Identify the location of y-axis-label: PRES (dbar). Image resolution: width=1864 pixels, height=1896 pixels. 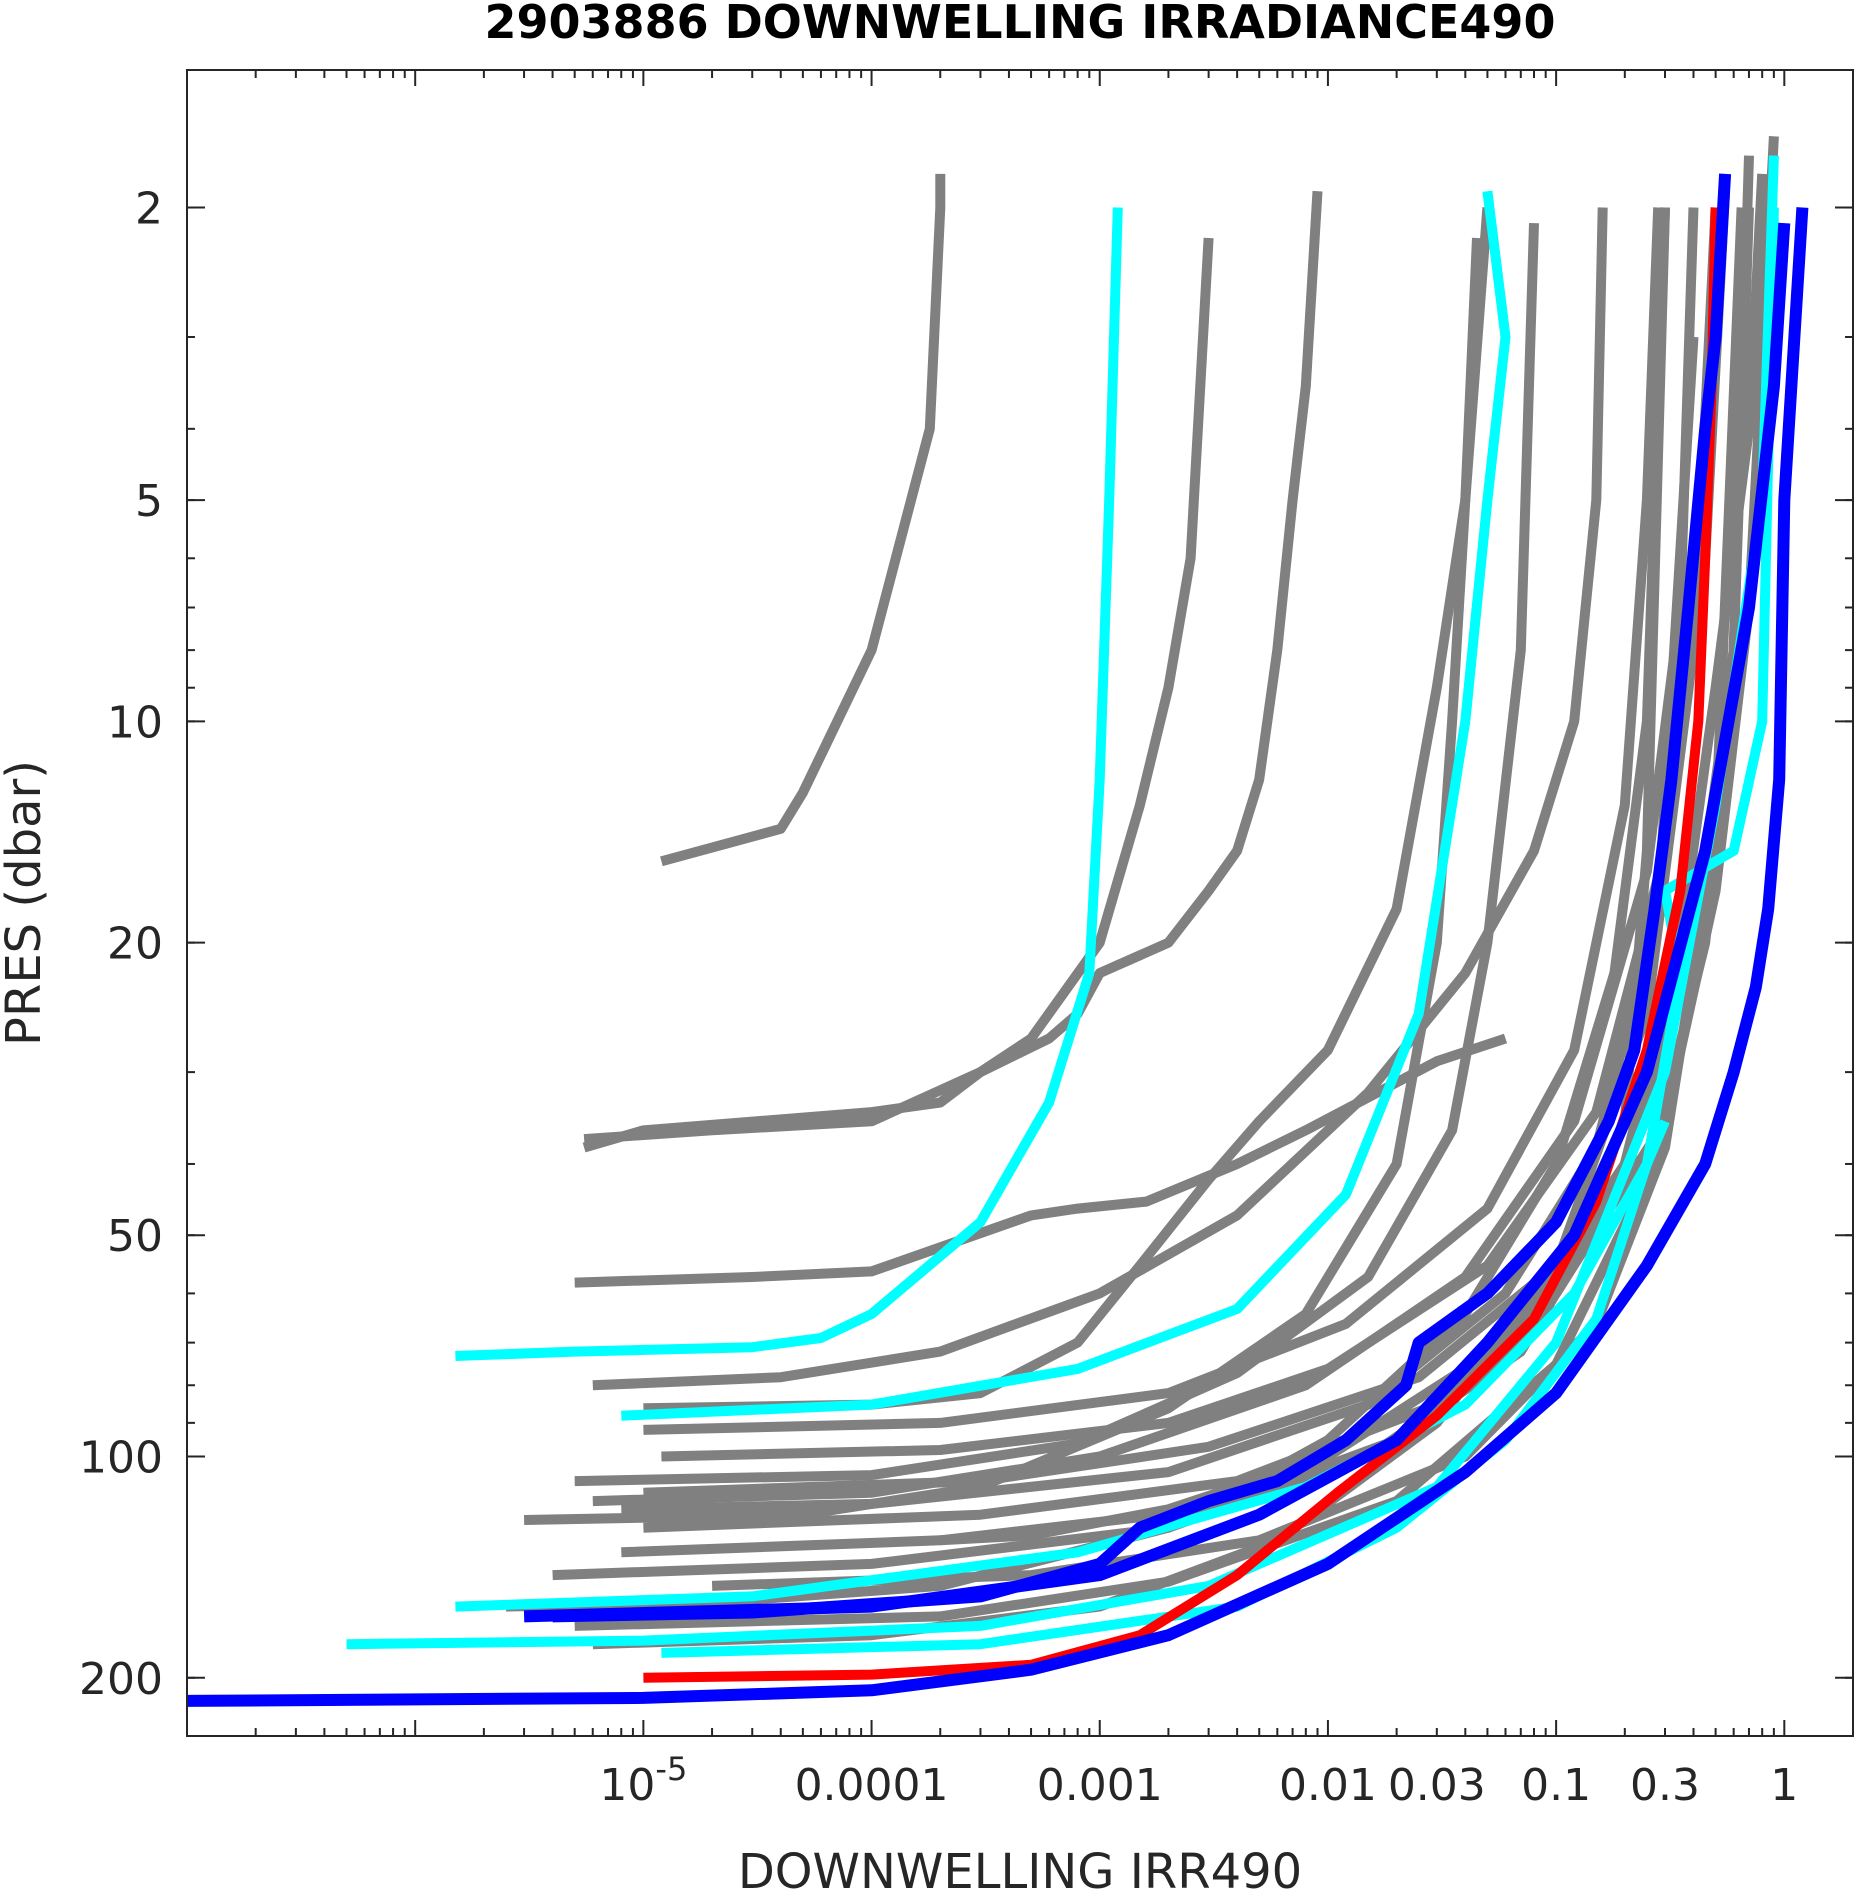
(26, 903).